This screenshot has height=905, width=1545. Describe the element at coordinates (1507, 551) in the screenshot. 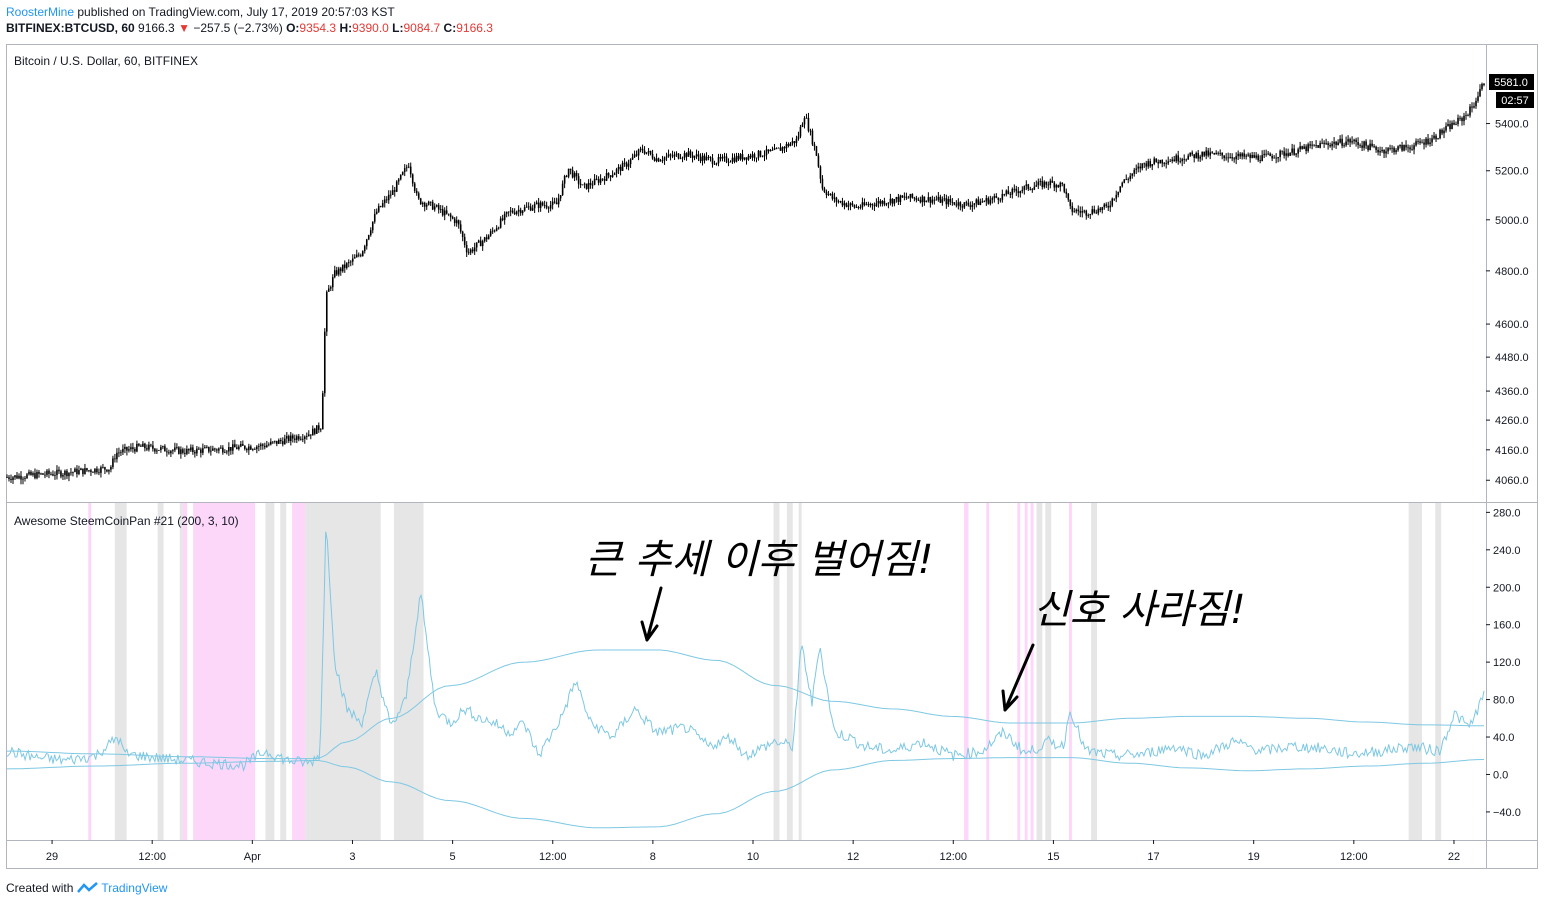

I see `indicator-tick-label: 240.0` at that location.